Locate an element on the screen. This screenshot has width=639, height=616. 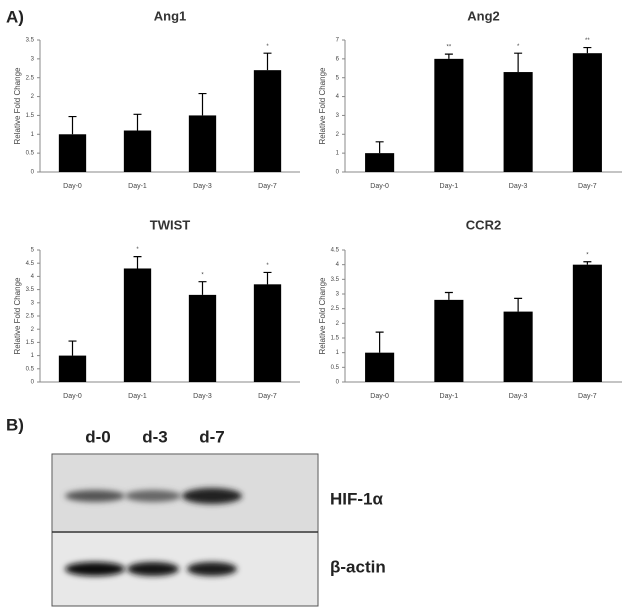
lane-label: d-7 is located at coordinates (212, 436).